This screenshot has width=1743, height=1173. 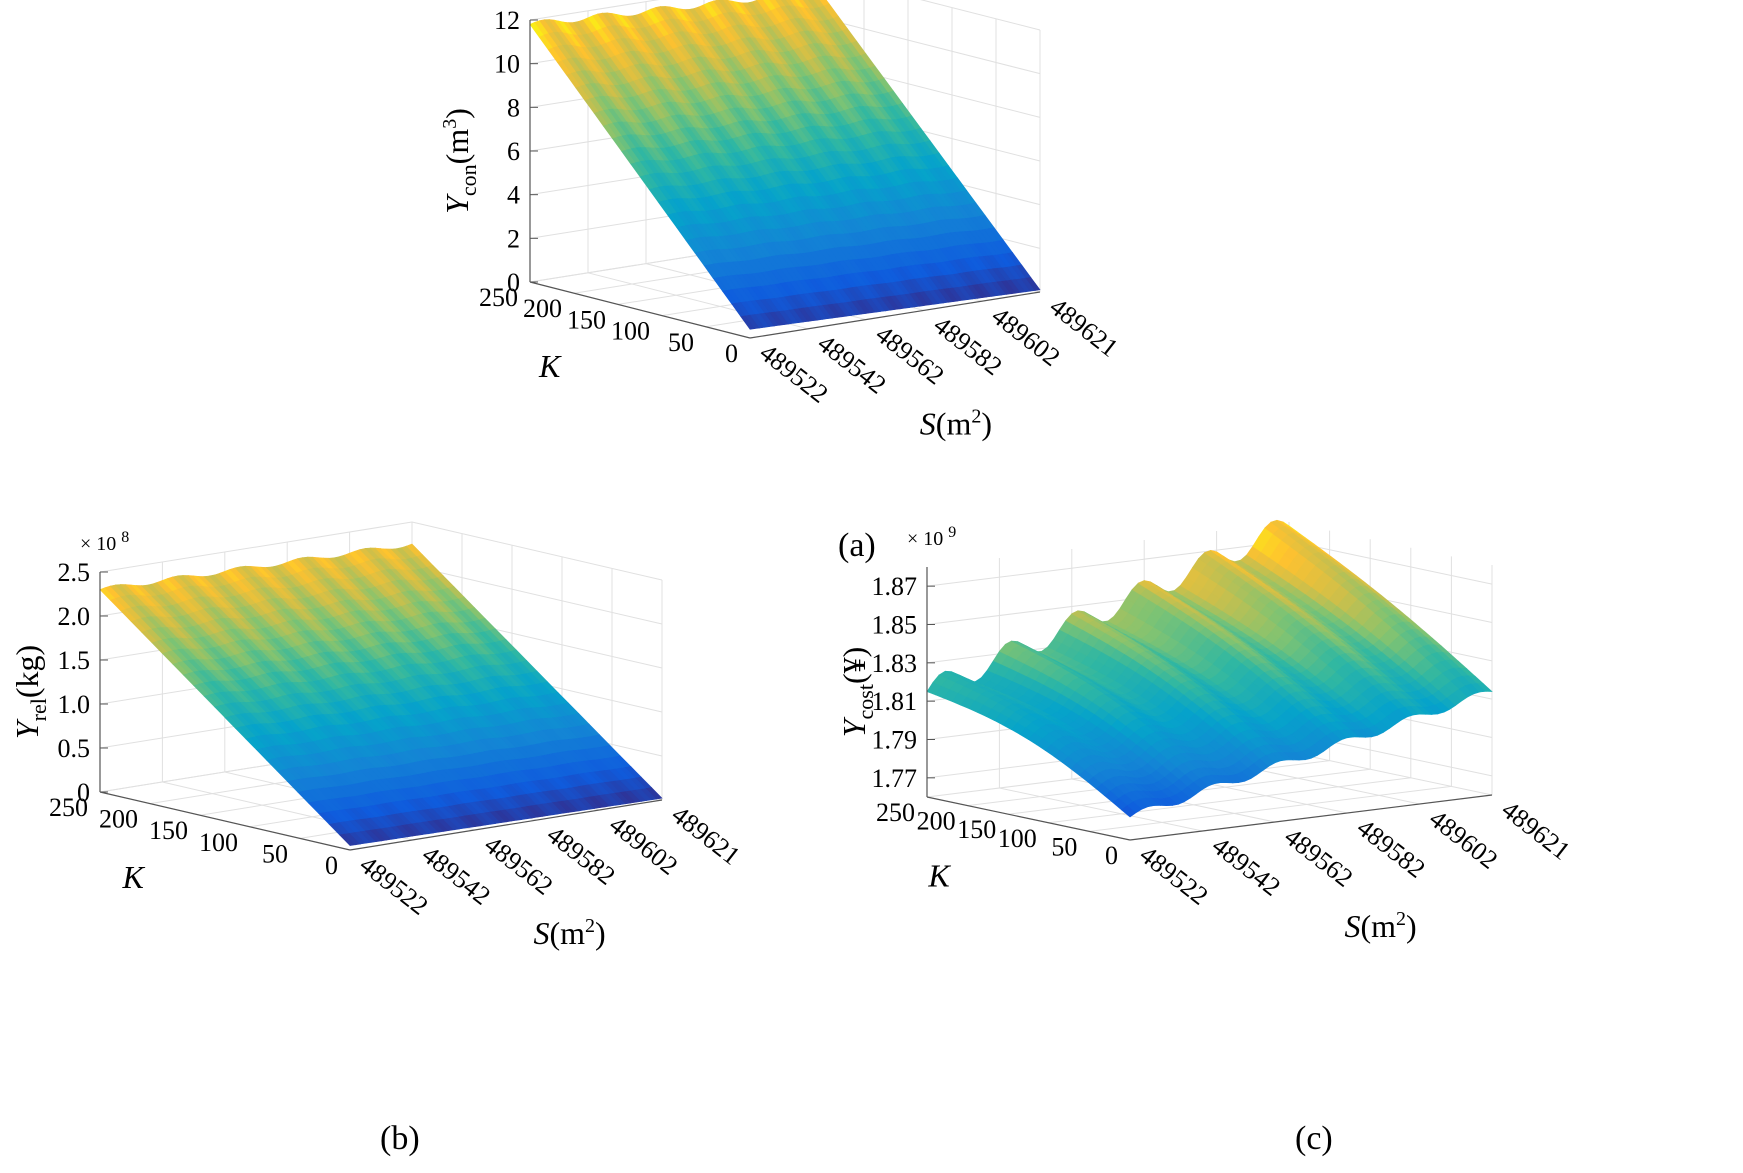 I want to click on z-tick-label: 1.79, so click(x=895, y=740).